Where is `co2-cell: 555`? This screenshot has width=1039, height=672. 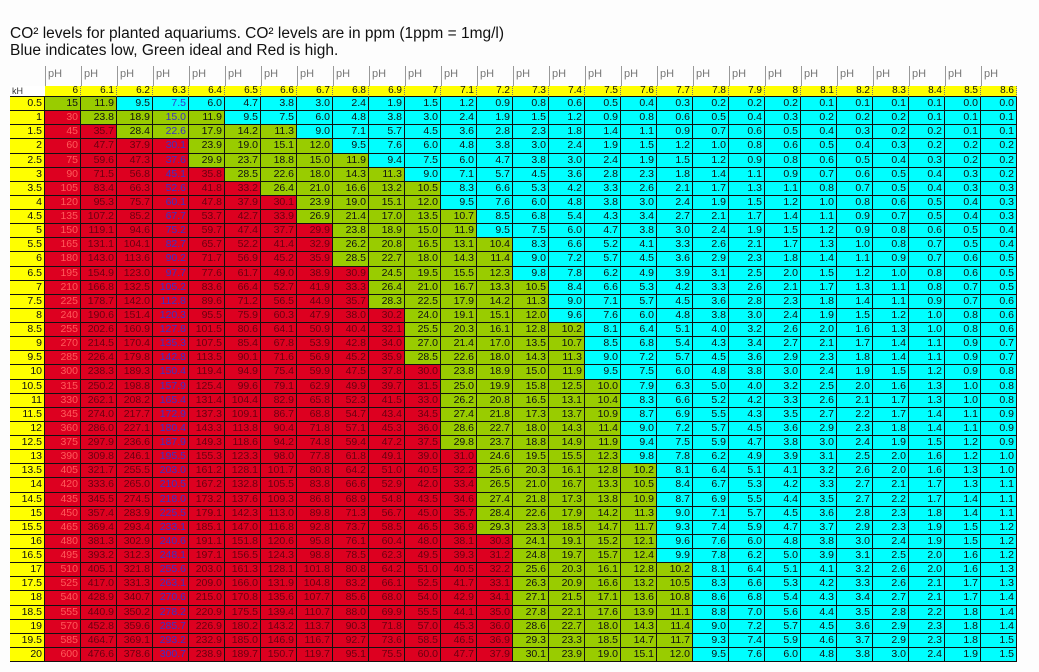 co2-cell: 555 is located at coordinates (63, 612).